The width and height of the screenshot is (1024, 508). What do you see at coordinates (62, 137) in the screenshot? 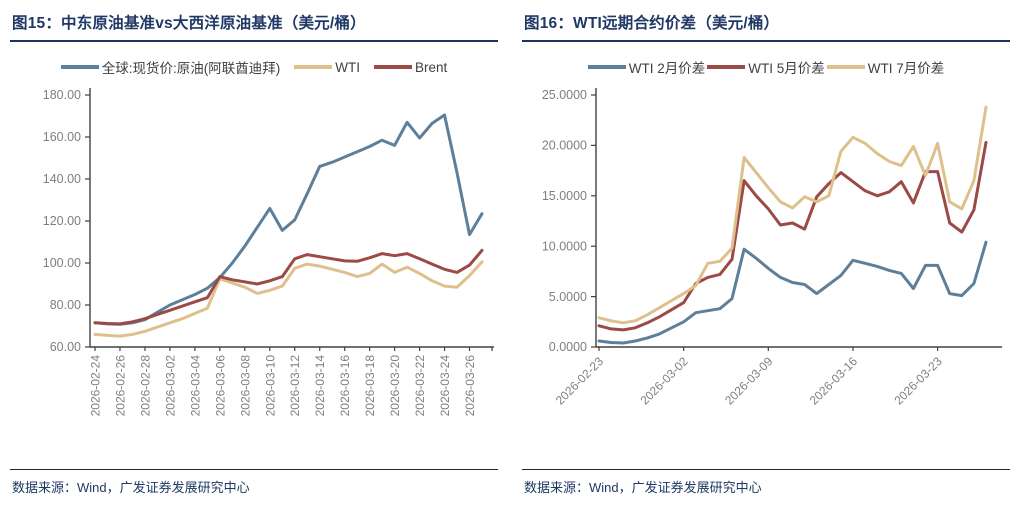
I see `svg-text: 160.00` at bounding box center [62, 137].